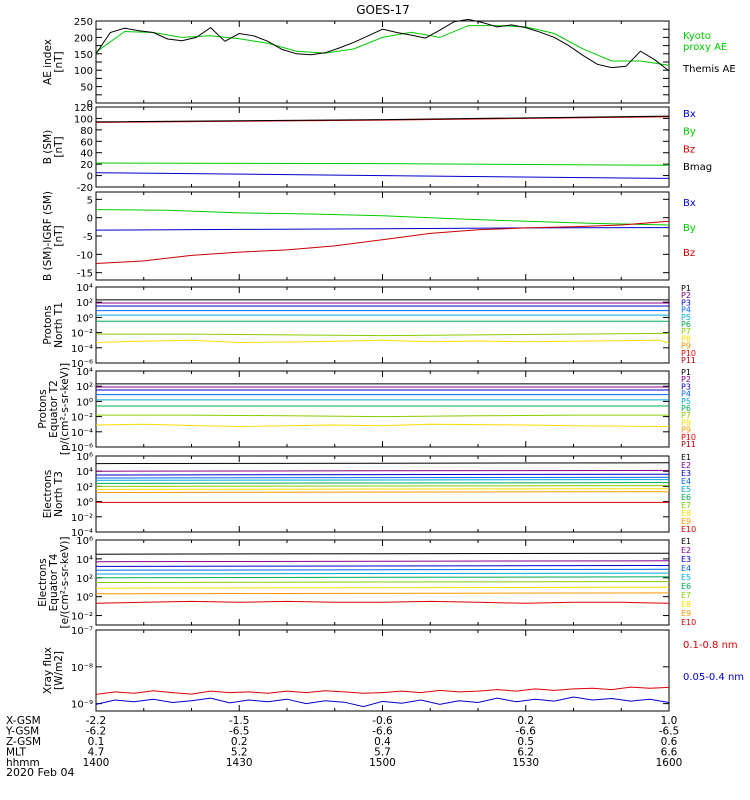 The image size is (750, 800). What do you see at coordinates (382, 742) in the screenshot?
I see `x-row-value: 0.4` at bounding box center [382, 742].